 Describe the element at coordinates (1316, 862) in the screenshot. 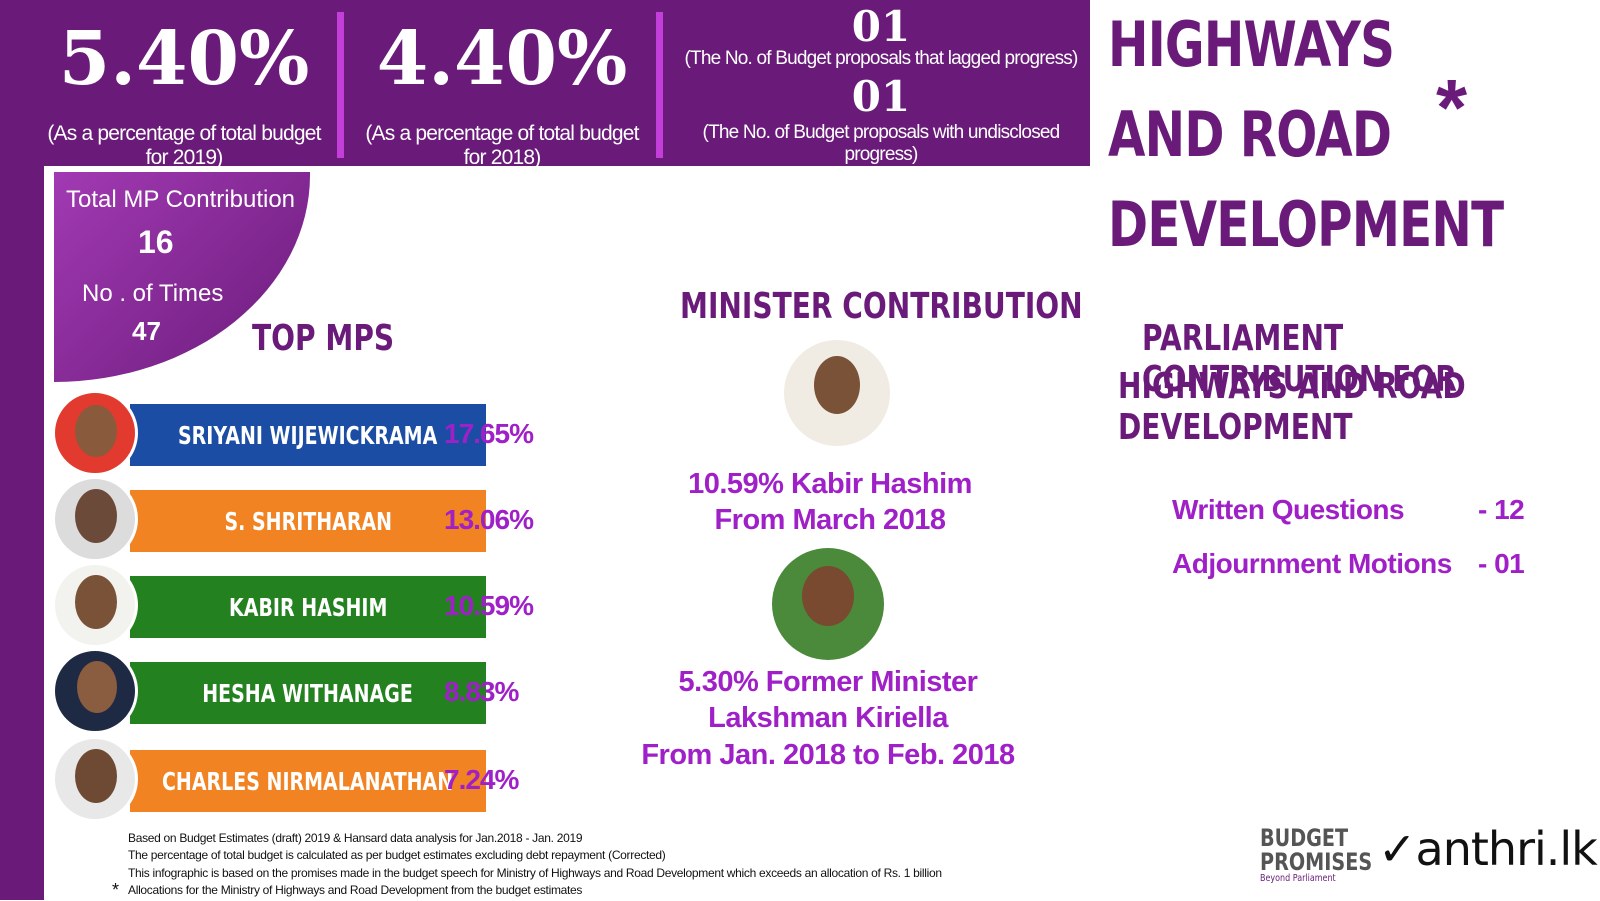

I see `logo-promises-text: PROMISES` at that location.